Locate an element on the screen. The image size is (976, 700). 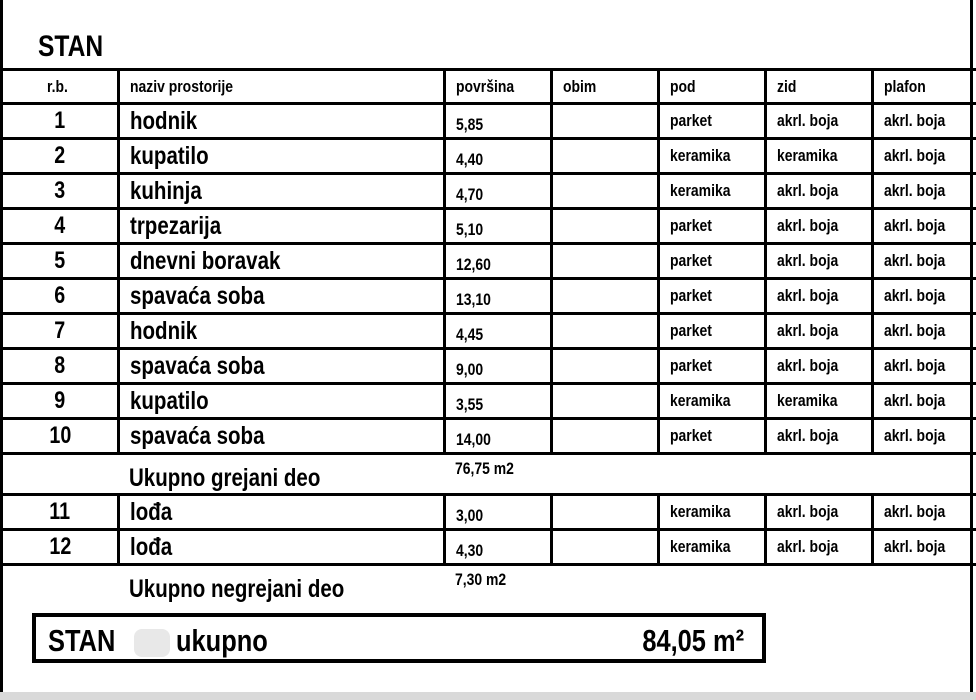
row-number: 3 is located at coordinates (60, 191).